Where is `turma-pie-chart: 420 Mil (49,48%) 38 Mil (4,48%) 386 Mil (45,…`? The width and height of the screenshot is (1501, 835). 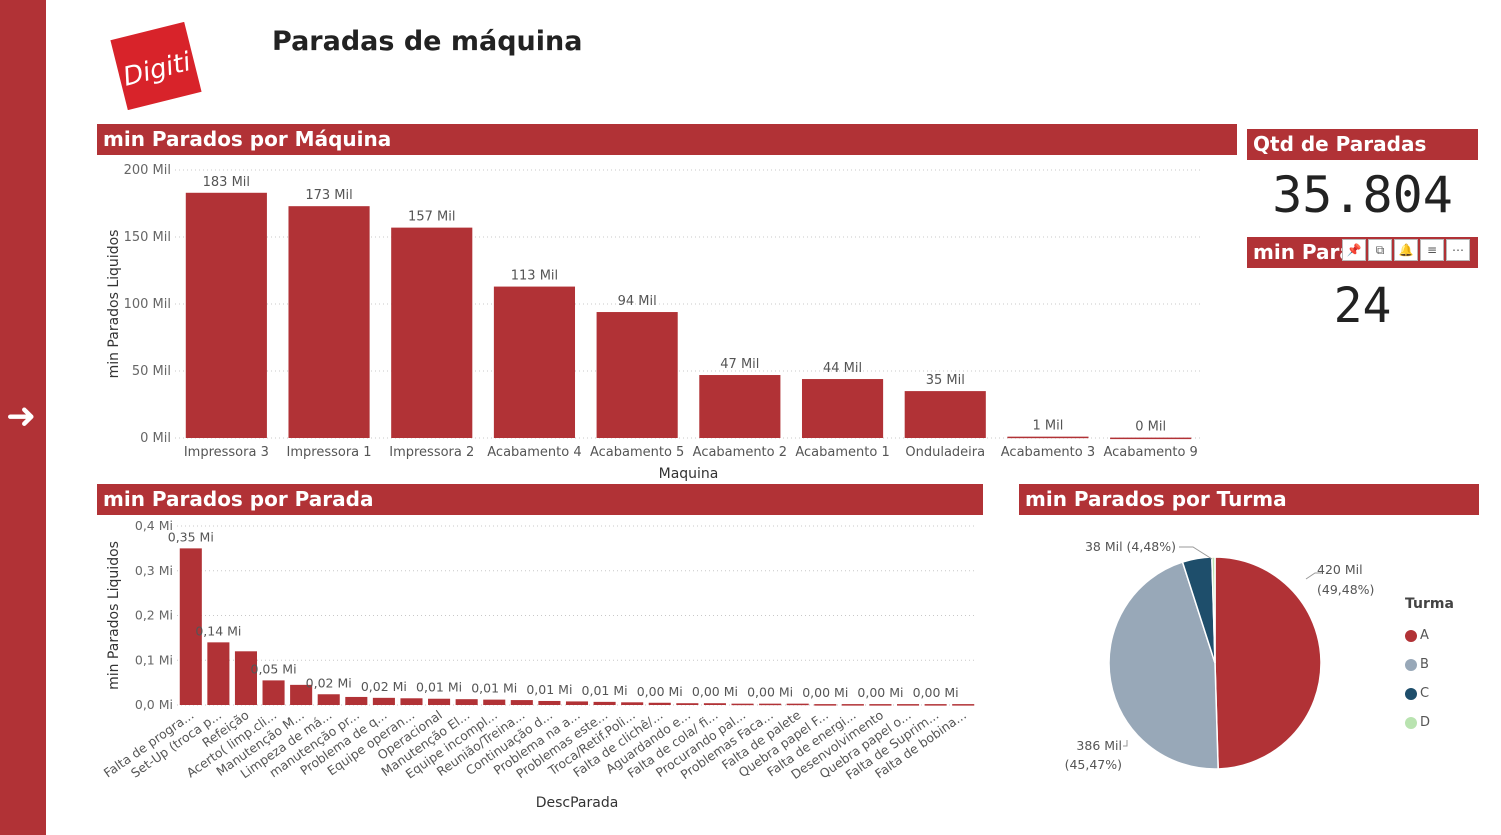 turma-pie-chart: 420 Mil (49,48%) 38 Mil (4,48%) 386 Mil (45,… is located at coordinates (1220, 655).